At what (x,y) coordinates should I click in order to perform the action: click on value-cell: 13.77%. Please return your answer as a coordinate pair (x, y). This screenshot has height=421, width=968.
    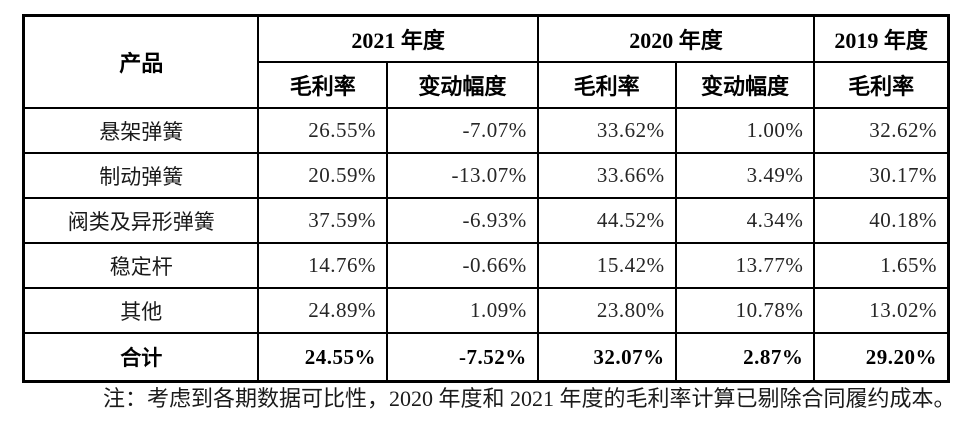
    Looking at the image, I should click on (745, 265).